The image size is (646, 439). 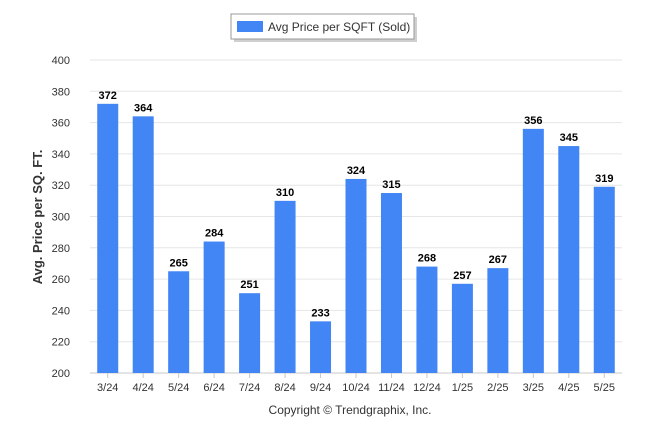 What do you see at coordinates (498, 260) in the screenshot?
I see `data-label: 267` at bounding box center [498, 260].